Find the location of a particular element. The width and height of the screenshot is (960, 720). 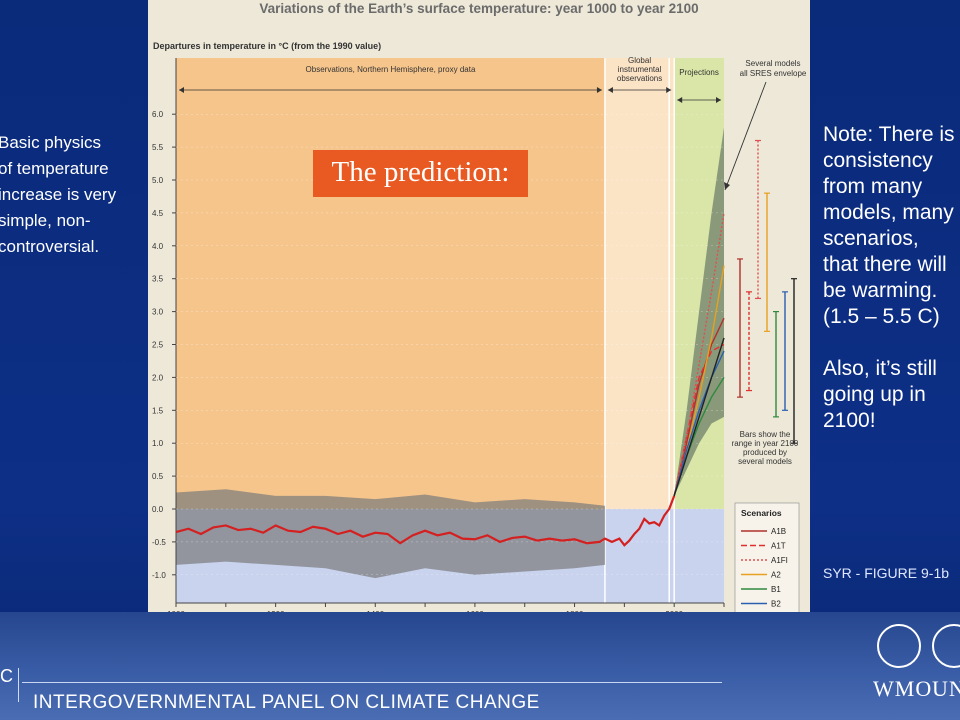

legend-label-a1b: A1B is located at coordinates (778, 531).